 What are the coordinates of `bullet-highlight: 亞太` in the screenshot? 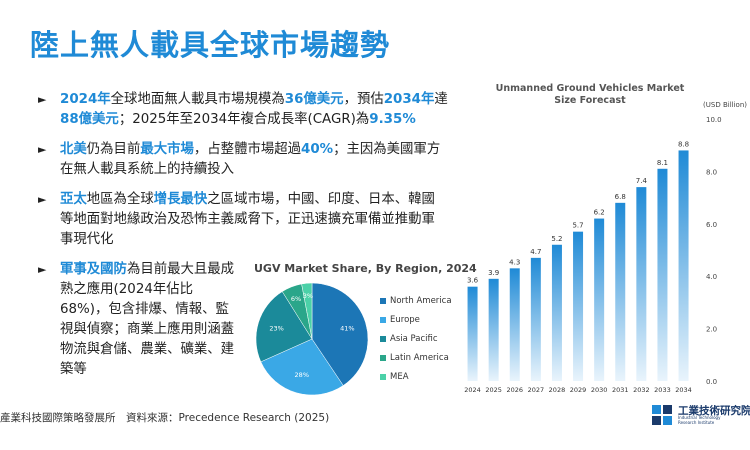 It's located at (73, 199).